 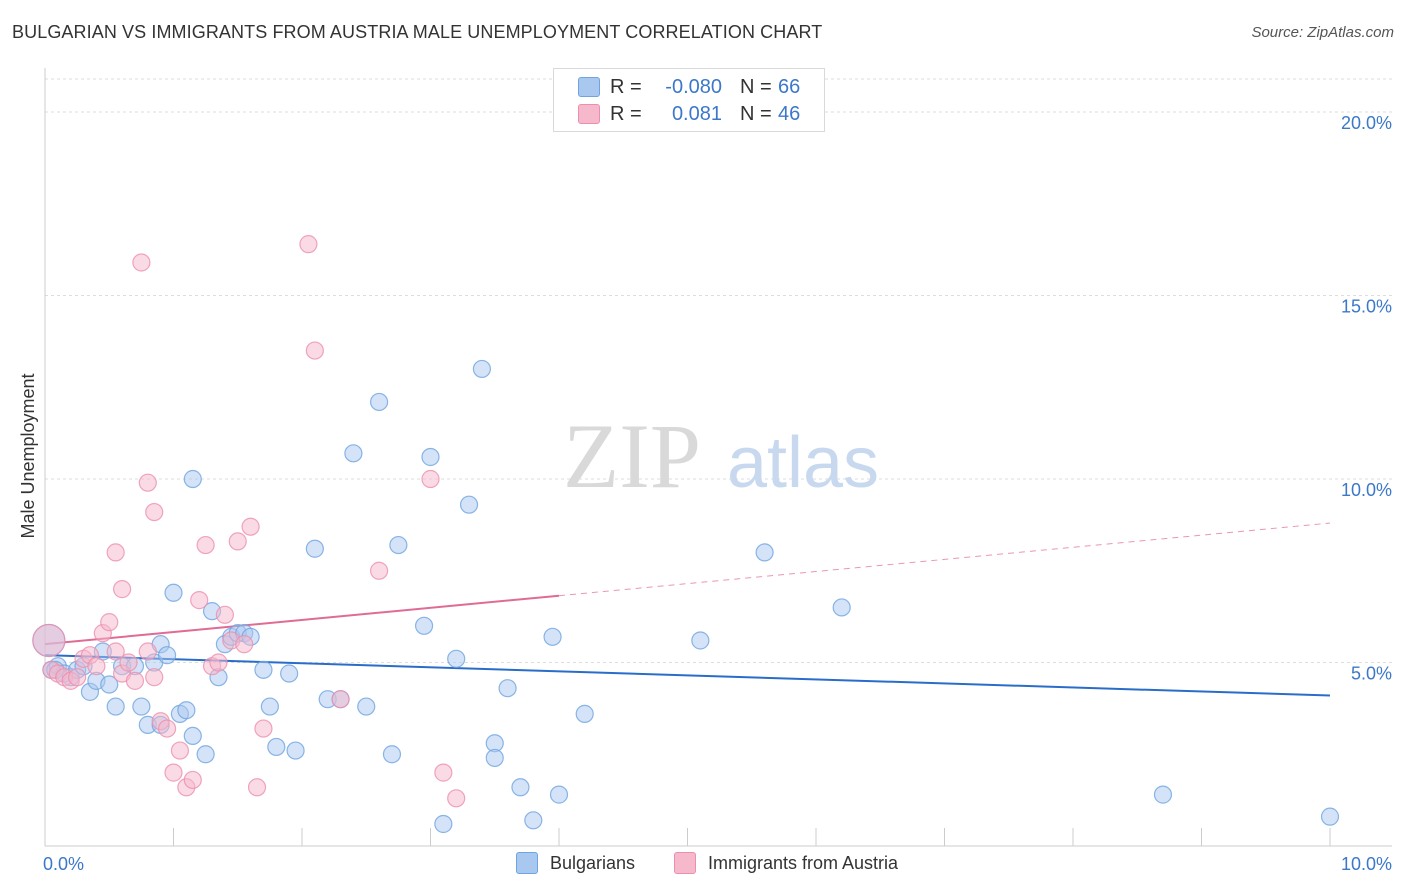 I want to click on watermark-atlas: atlas, so click(x=803, y=463).